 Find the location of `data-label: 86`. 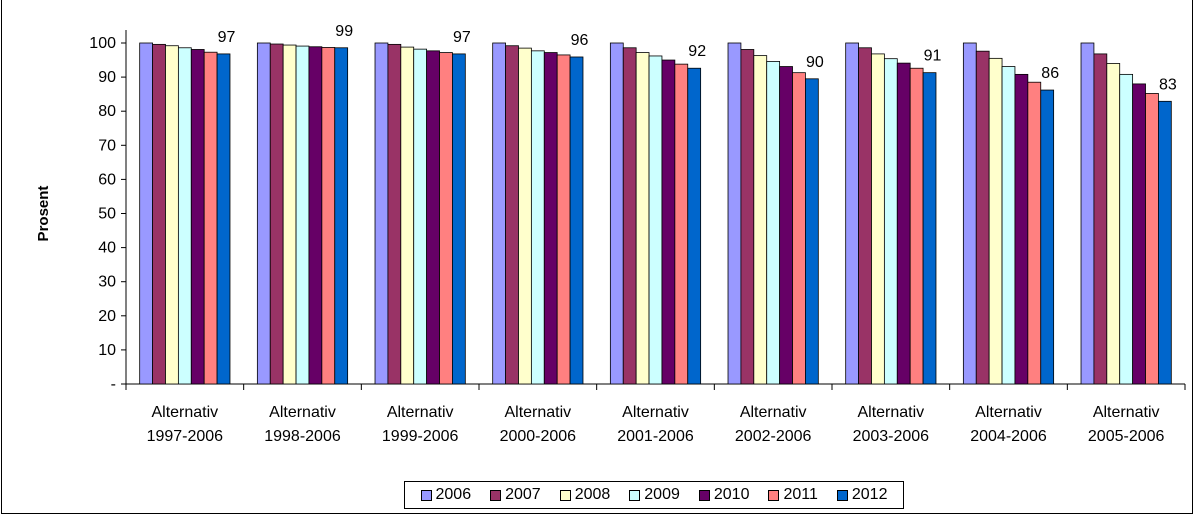

data-label: 86 is located at coordinates (1050, 73).